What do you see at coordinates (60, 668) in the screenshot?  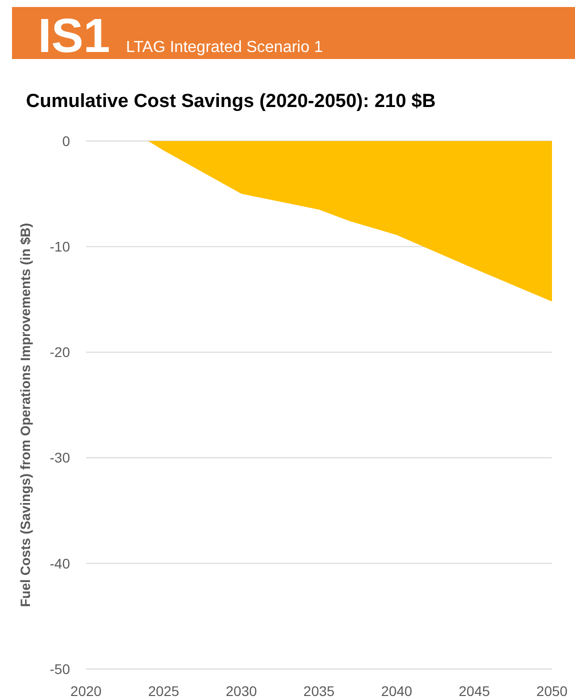 I see `y-tick-label: -50` at bounding box center [60, 668].